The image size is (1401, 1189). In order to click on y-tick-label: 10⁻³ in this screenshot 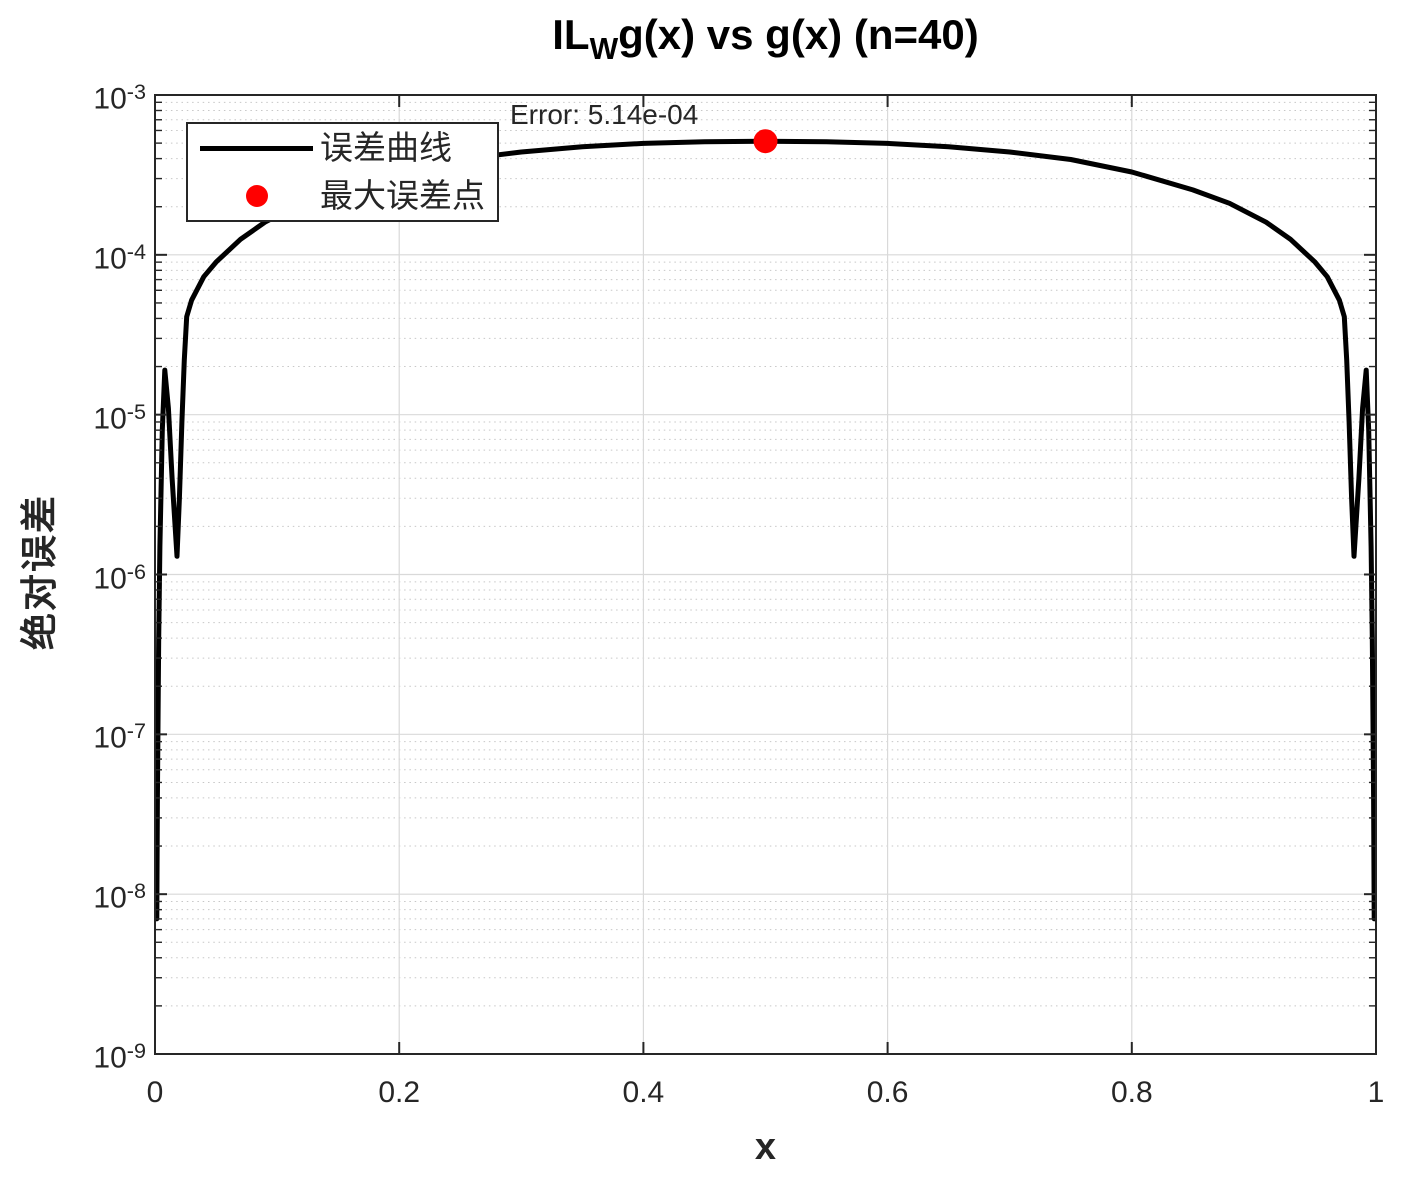, I will do `click(119, 97)`.